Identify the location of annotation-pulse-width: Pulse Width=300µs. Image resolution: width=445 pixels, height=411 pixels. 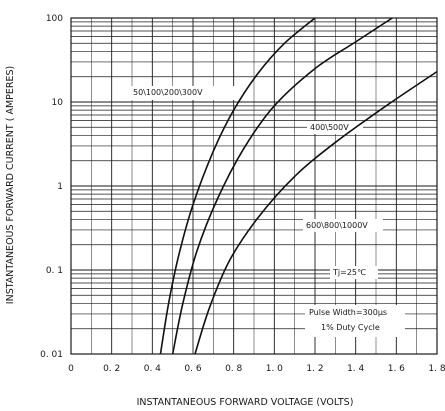
(348, 312).